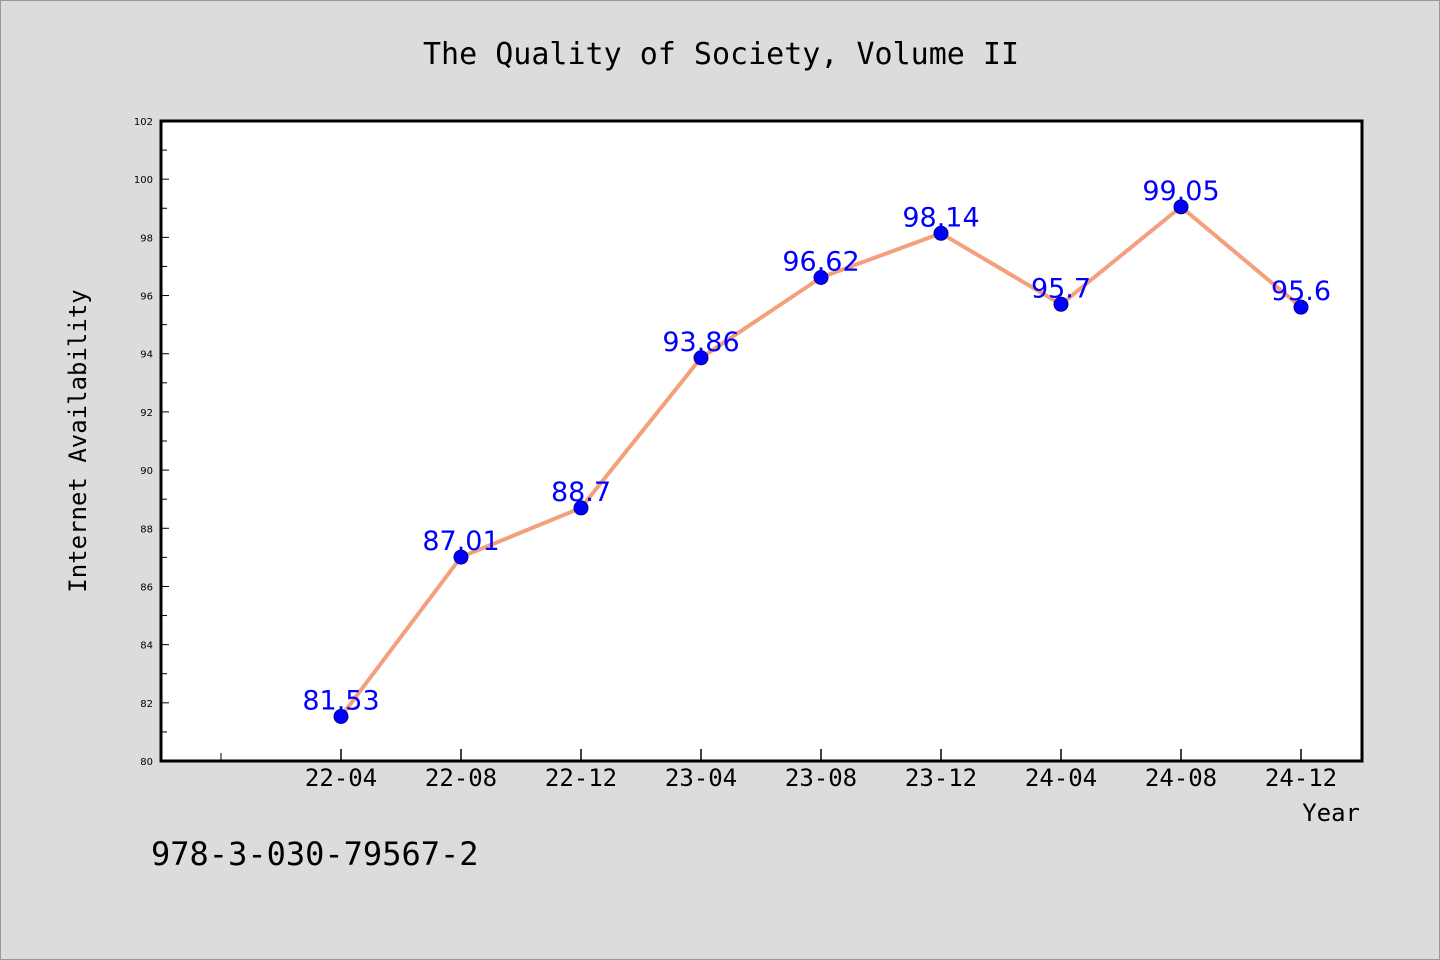 This screenshot has width=1440, height=960. What do you see at coordinates (1301, 778) in the screenshot?
I see `x-tick-label: 24-12` at bounding box center [1301, 778].